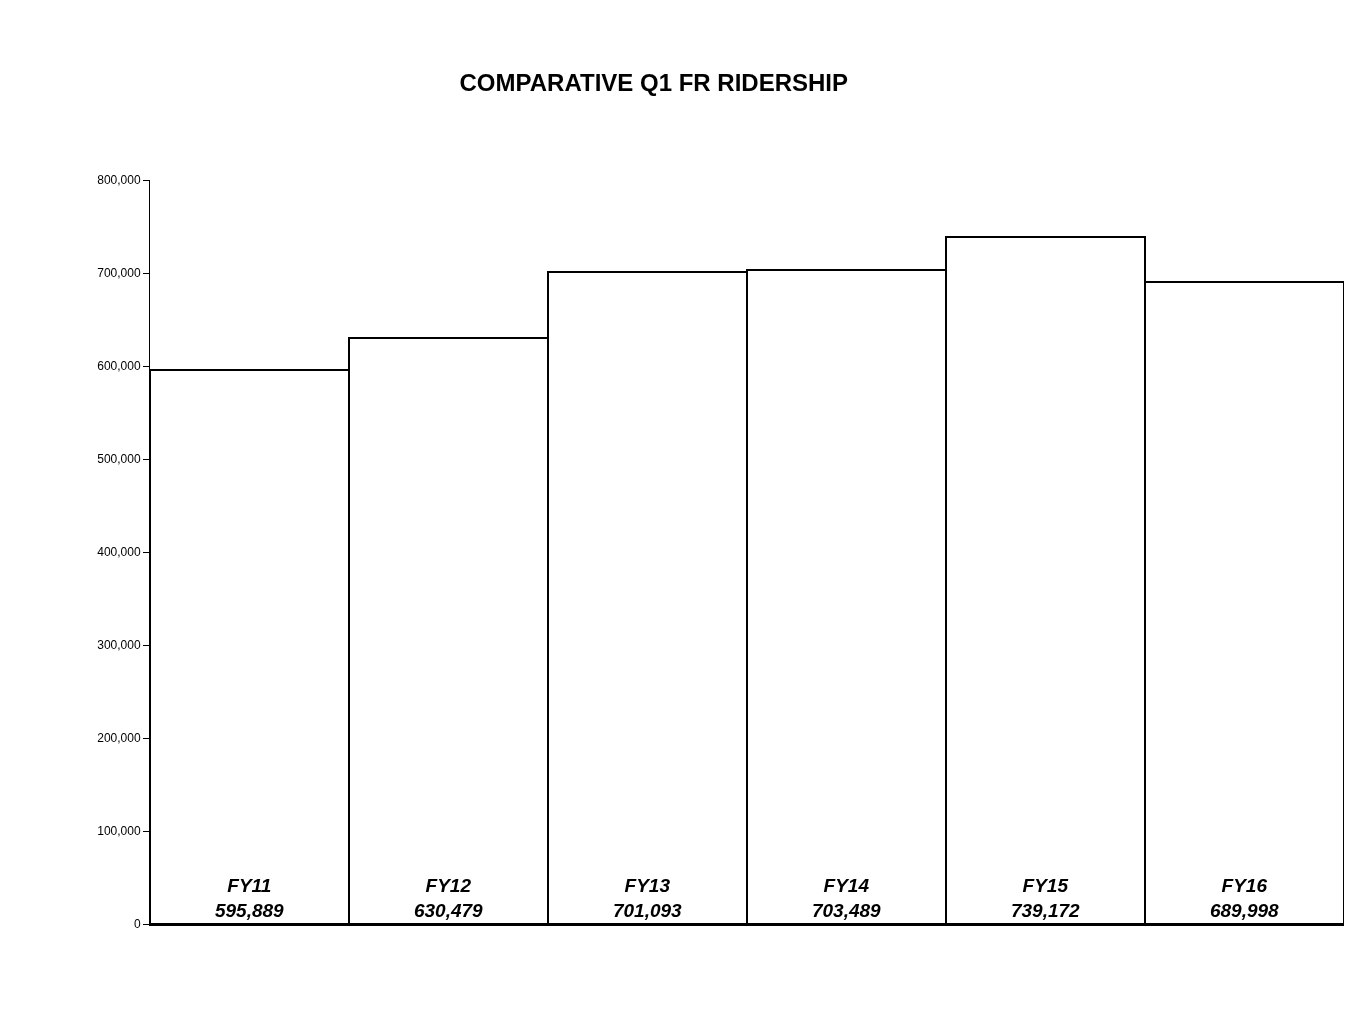 This screenshot has width=1348, height=1032. What do you see at coordinates (654, 82) in the screenshot?
I see `chart-title: COMPARATIVE Q1 FR RIDERSHIP` at bounding box center [654, 82].